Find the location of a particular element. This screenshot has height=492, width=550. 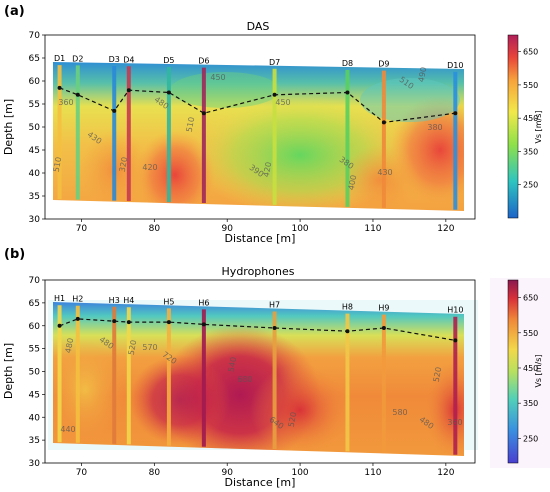

das-x-tick-label: 70 is located at coordinates (82, 229).